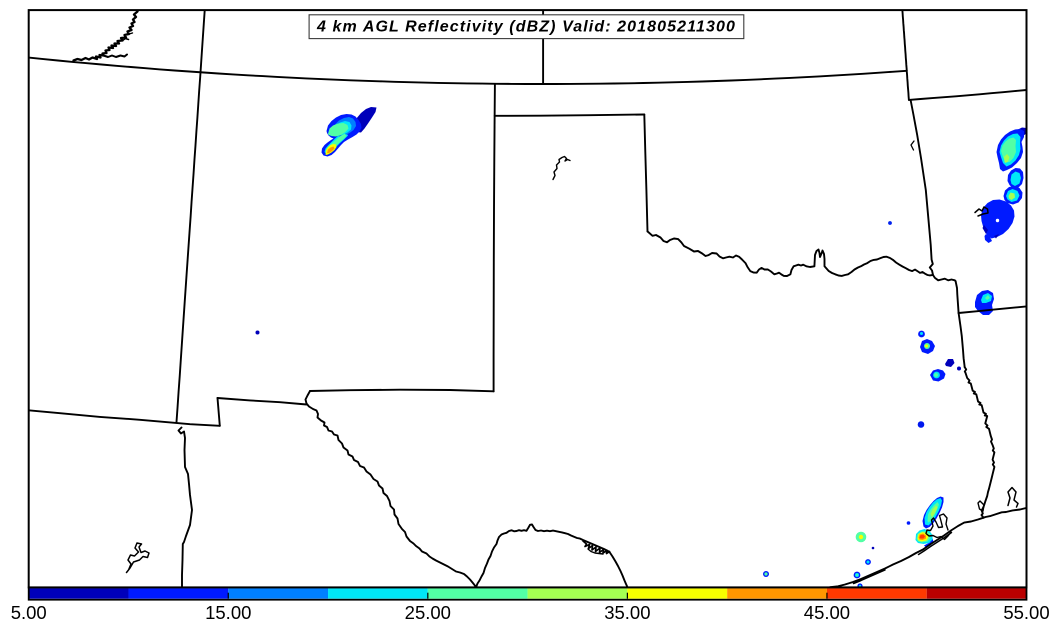  Describe the element at coordinates (29, 612) in the screenshot. I see `svg-text: 5.00` at that location.